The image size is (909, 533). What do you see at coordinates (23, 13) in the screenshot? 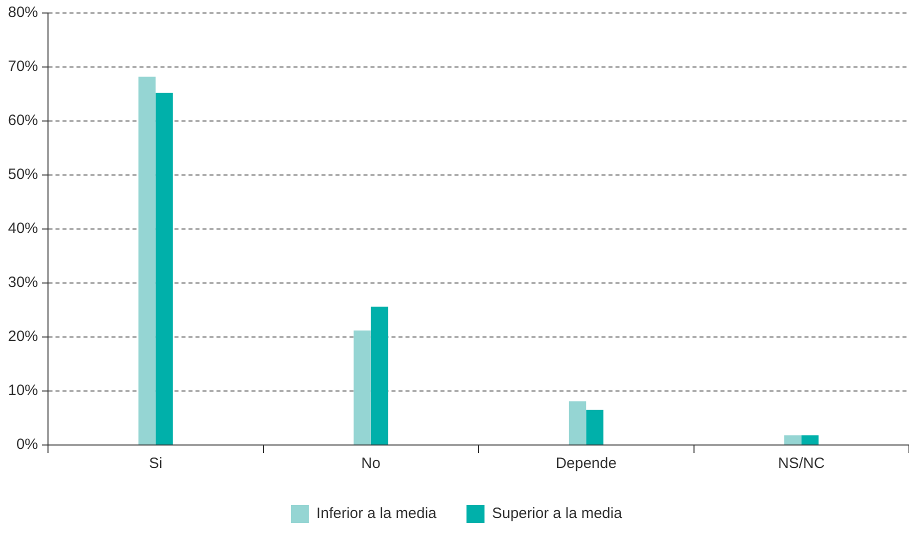
I see `y-tick-label: 80%` at bounding box center [23, 13].